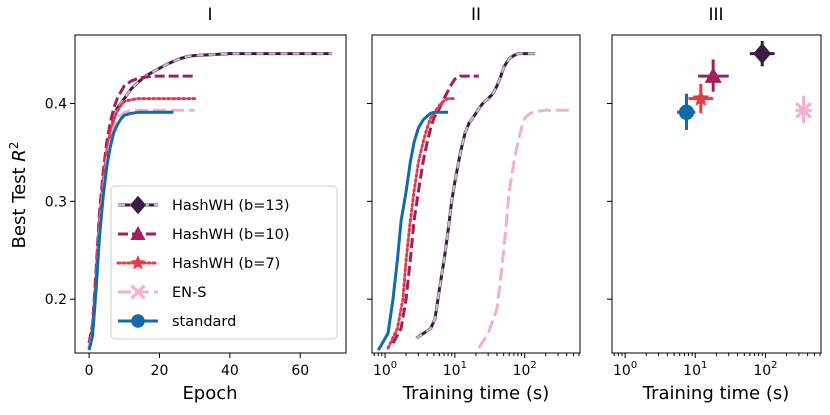 This screenshot has width=830, height=415. I want to click on legend-label: HashWH (b=7), so click(226, 264).